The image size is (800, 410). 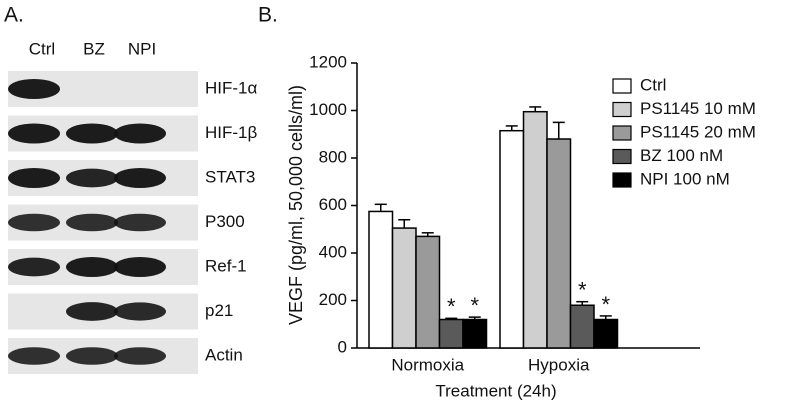 I want to click on y-tick-label: 600, so click(x=333, y=204).